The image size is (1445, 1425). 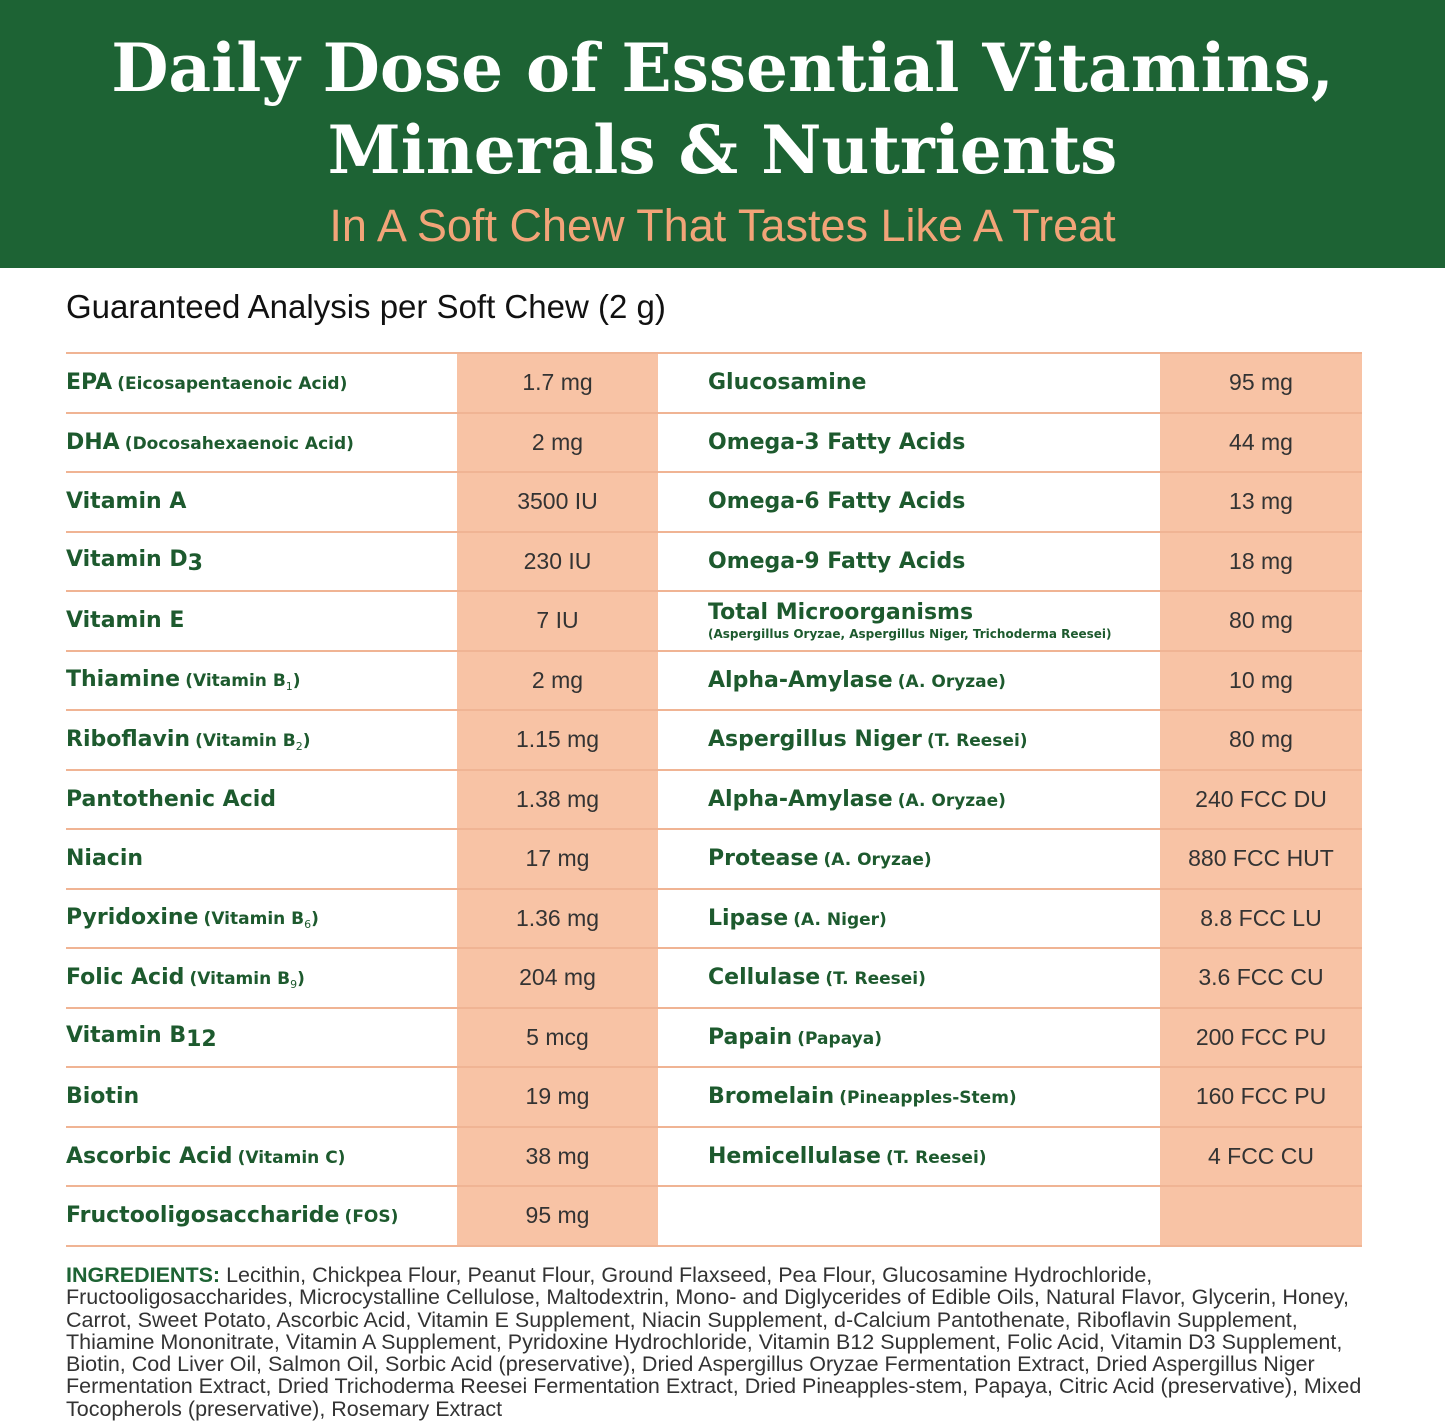 What do you see at coordinates (299, 746) in the screenshot?
I see `subscript: 2` at bounding box center [299, 746].